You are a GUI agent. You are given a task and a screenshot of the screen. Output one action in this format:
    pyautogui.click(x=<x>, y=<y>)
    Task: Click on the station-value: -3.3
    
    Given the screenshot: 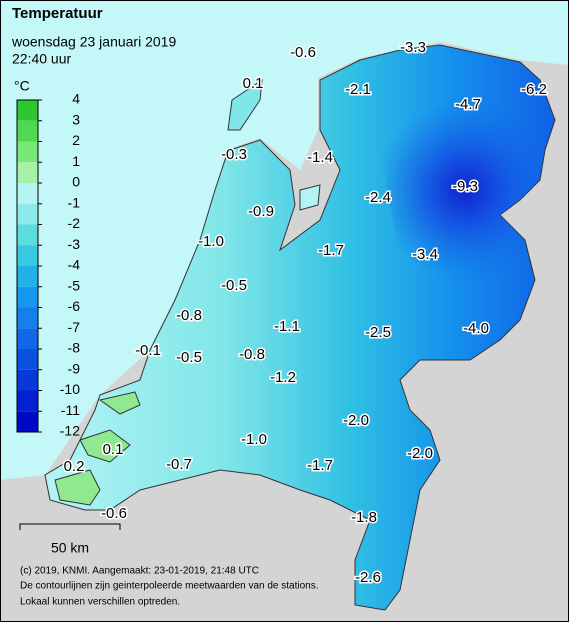 What is the action you would take?
    pyautogui.click(x=413, y=47)
    